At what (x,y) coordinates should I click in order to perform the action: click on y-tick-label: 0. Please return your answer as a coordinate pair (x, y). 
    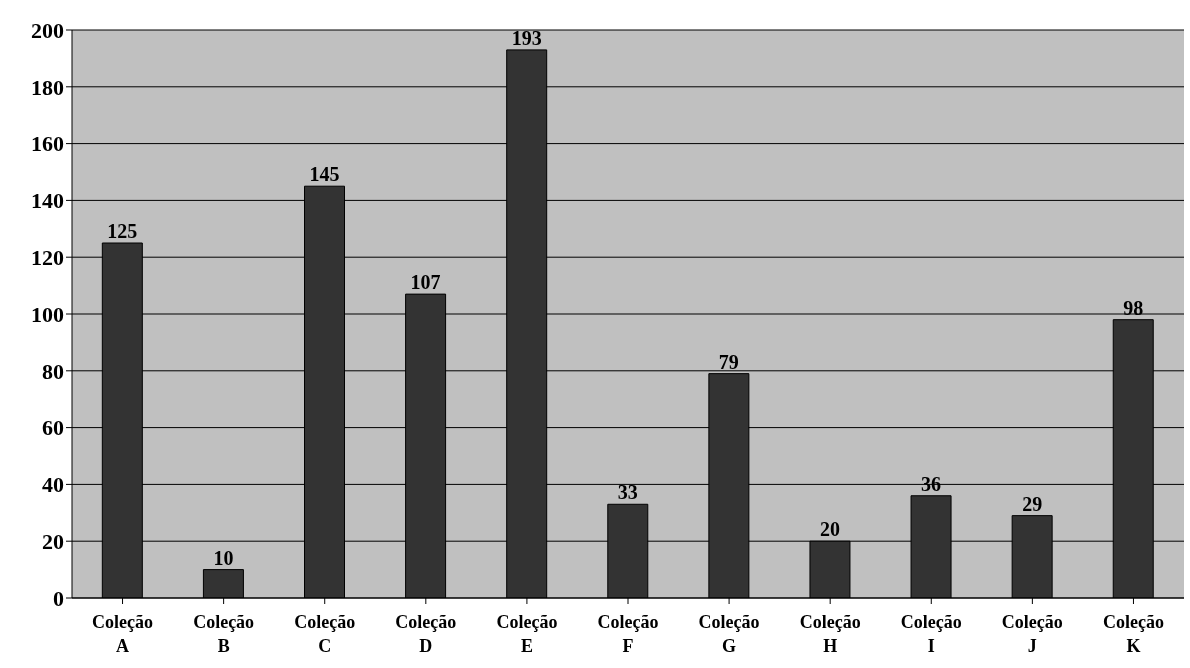
    Looking at the image, I should click on (58, 598).